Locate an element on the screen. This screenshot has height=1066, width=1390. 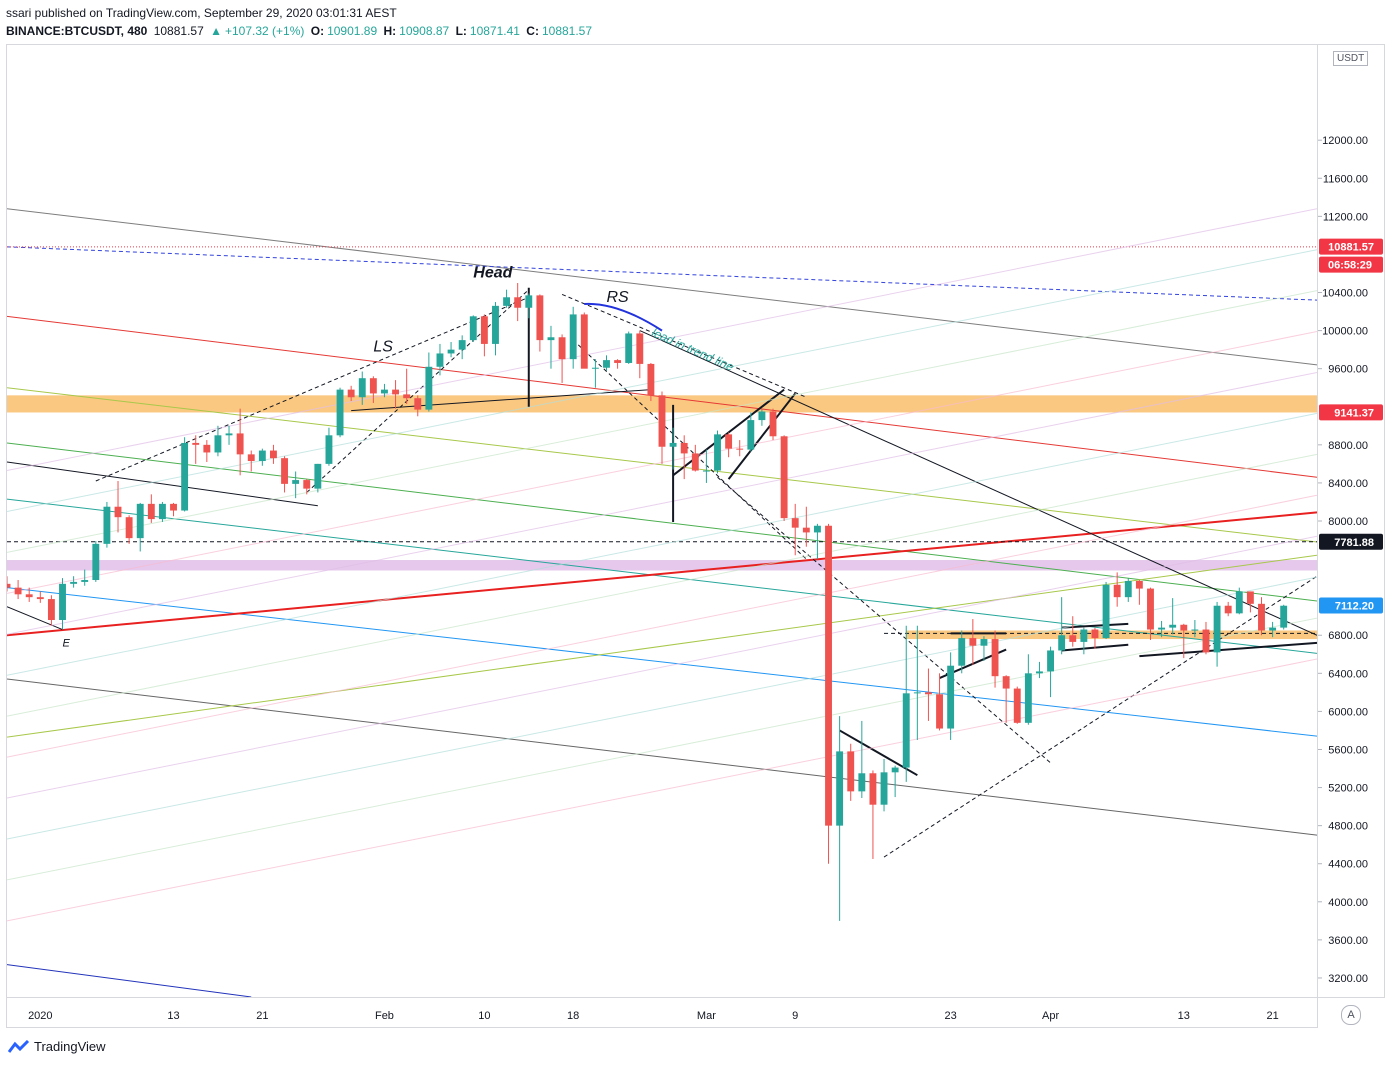
rs-arc is located at coordinates (623, 317).